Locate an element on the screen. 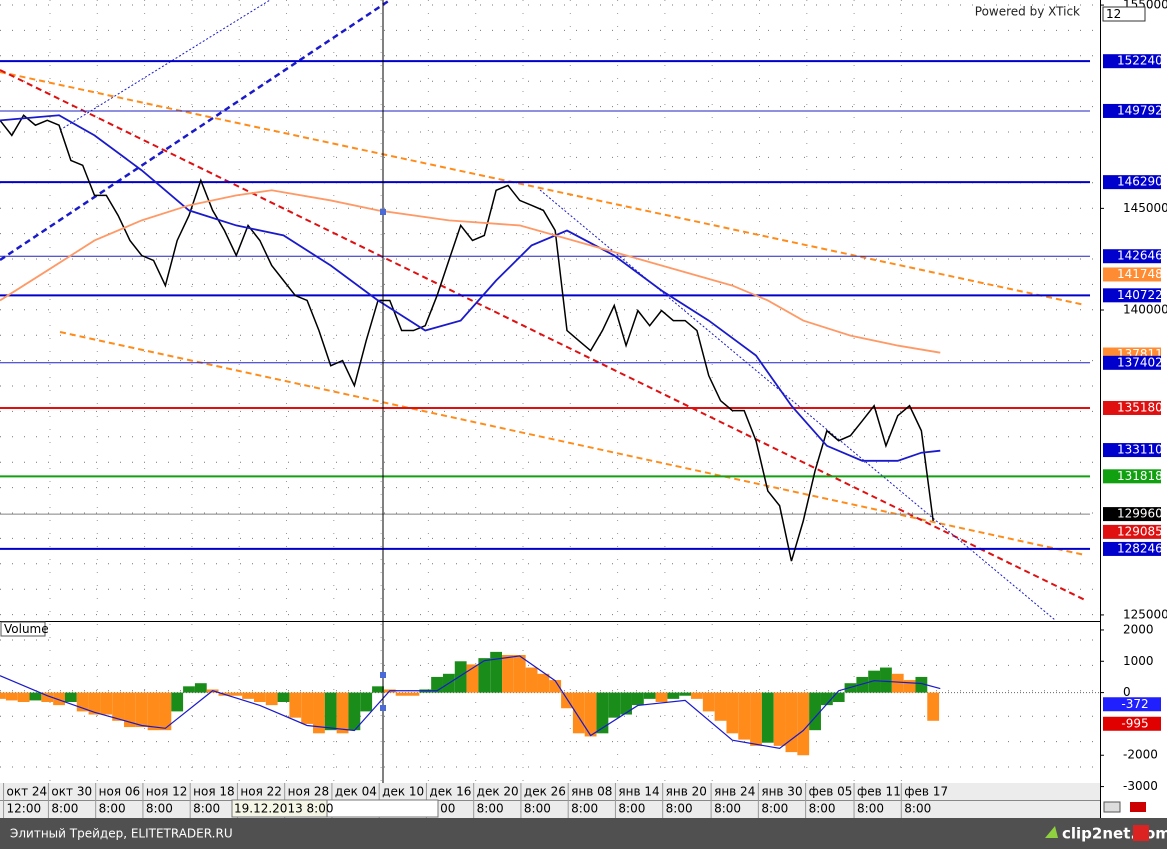 The height and width of the screenshot is (849, 1167). toolbar-icon is located at coordinates (1112, 807).